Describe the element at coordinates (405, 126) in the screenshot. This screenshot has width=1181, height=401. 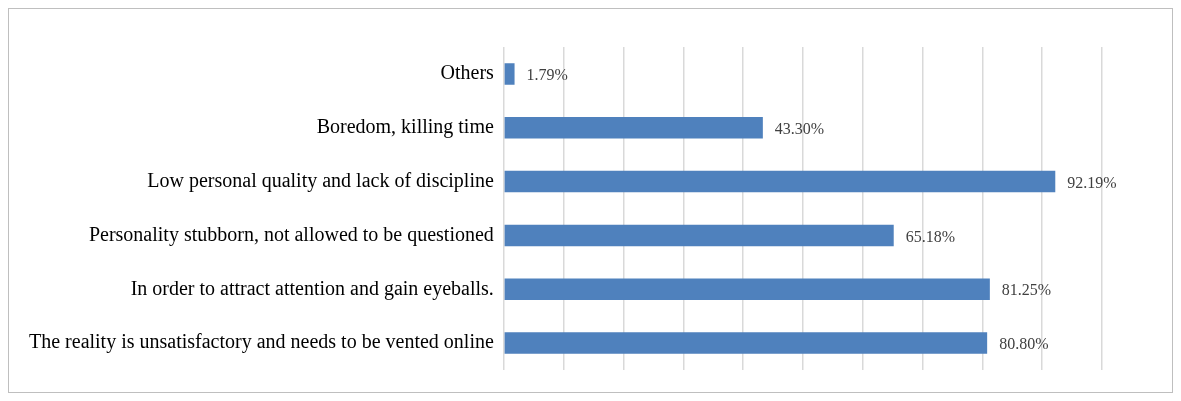
I see `y-tick-label: Boredom, killing time` at that location.